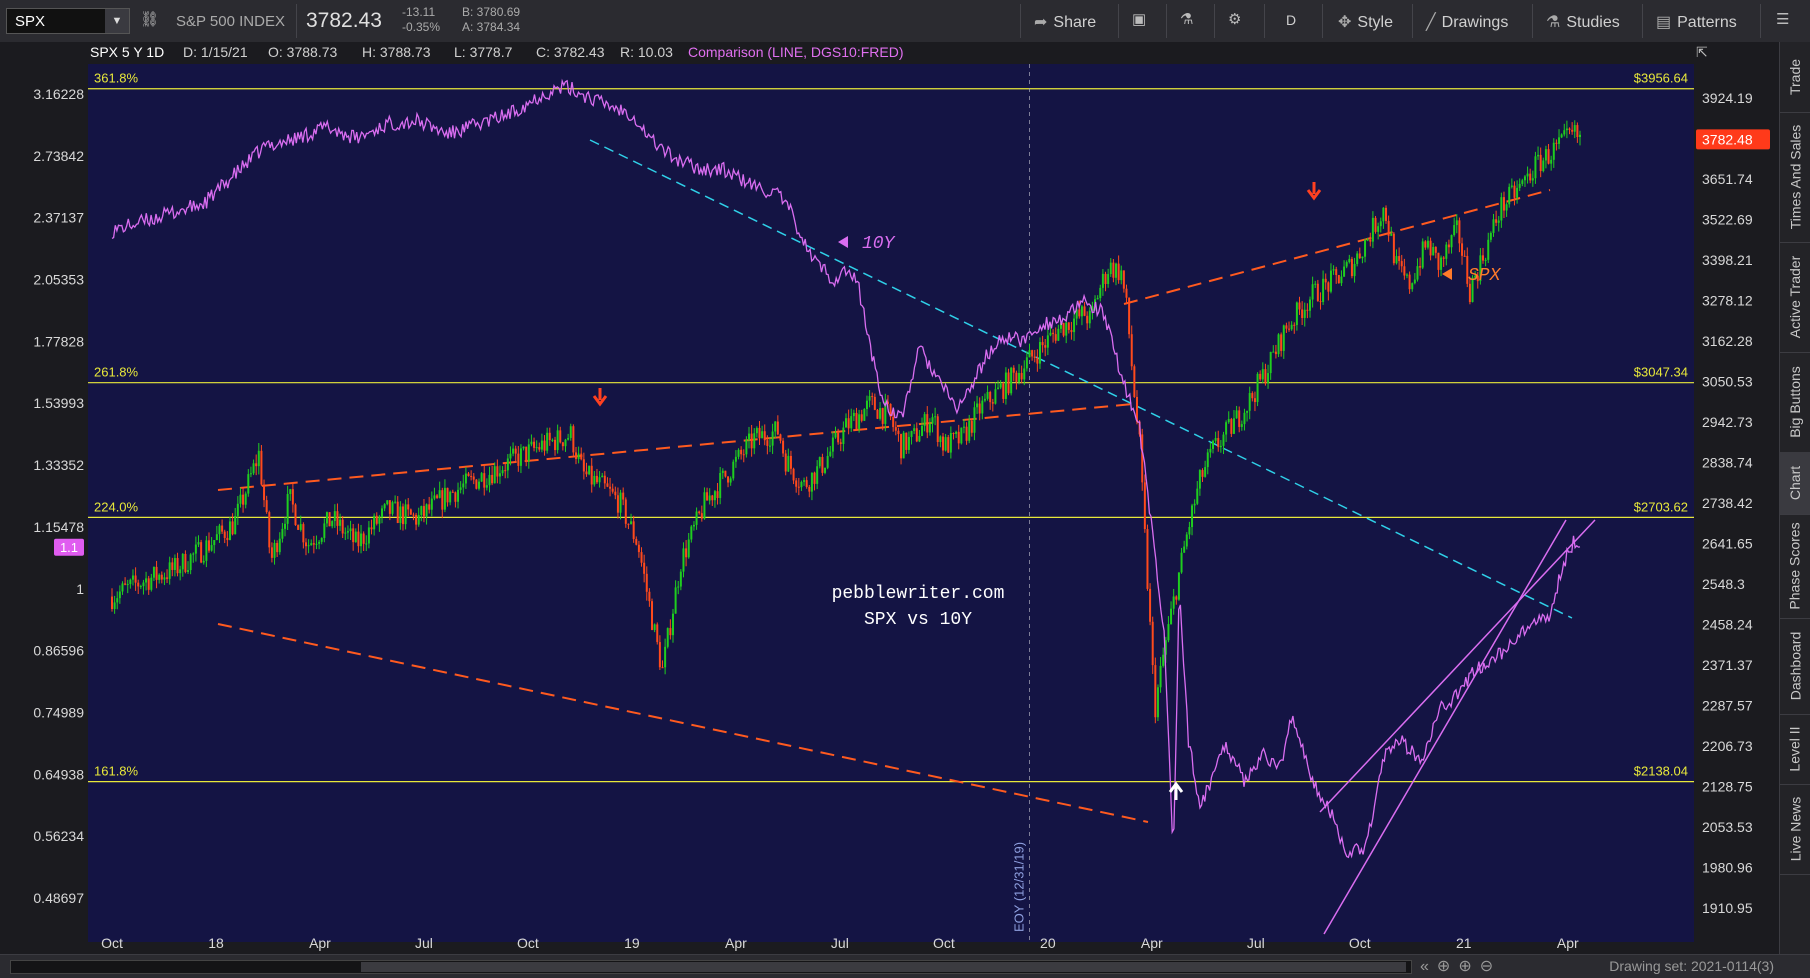  Describe the element at coordinates (1727, 543) in the screenshot. I see `right-axis-tick: 2641.65` at that location.